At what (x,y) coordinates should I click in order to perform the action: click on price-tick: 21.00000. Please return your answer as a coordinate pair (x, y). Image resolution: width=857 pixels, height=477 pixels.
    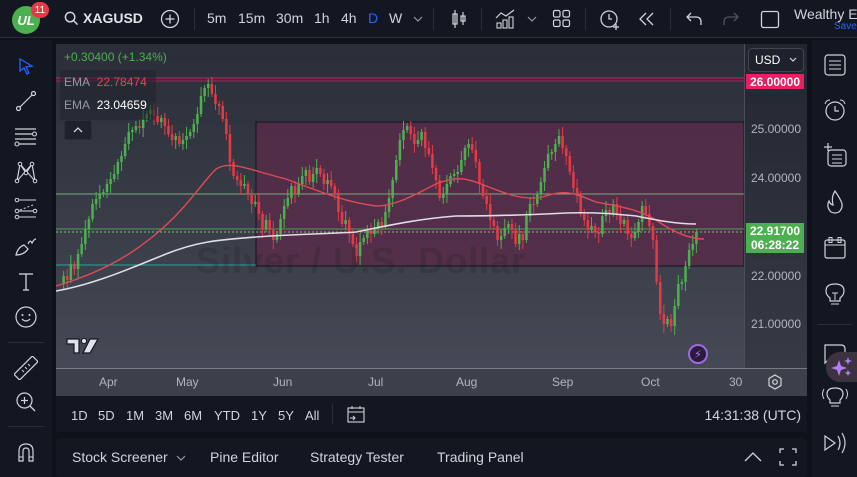
    Looking at the image, I should click on (775, 324).